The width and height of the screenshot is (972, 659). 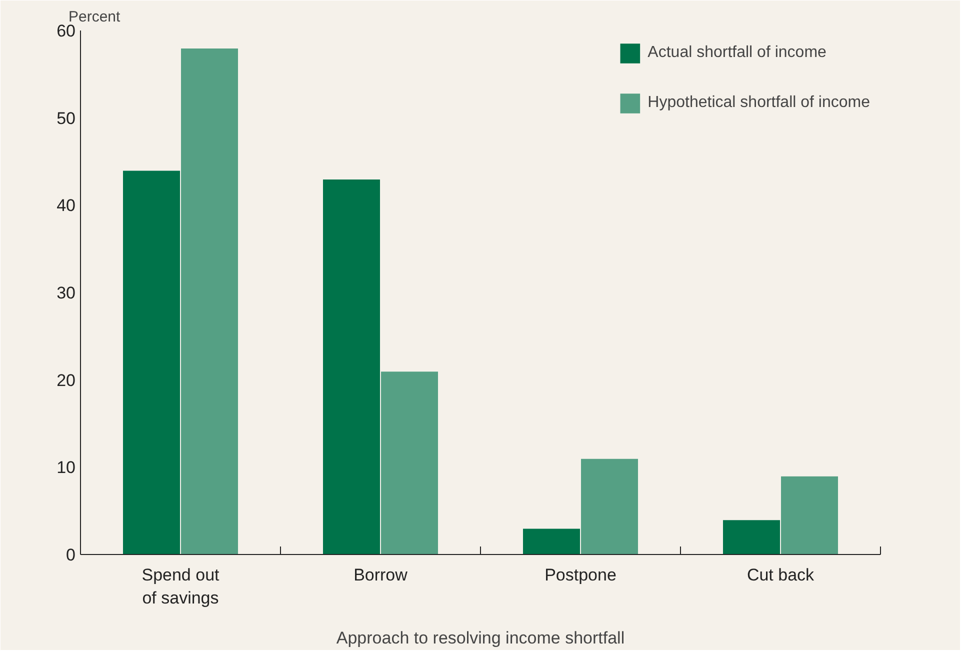 What do you see at coordinates (66, 118) in the screenshot?
I see `y-tick-label: 50` at bounding box center [66, 118].